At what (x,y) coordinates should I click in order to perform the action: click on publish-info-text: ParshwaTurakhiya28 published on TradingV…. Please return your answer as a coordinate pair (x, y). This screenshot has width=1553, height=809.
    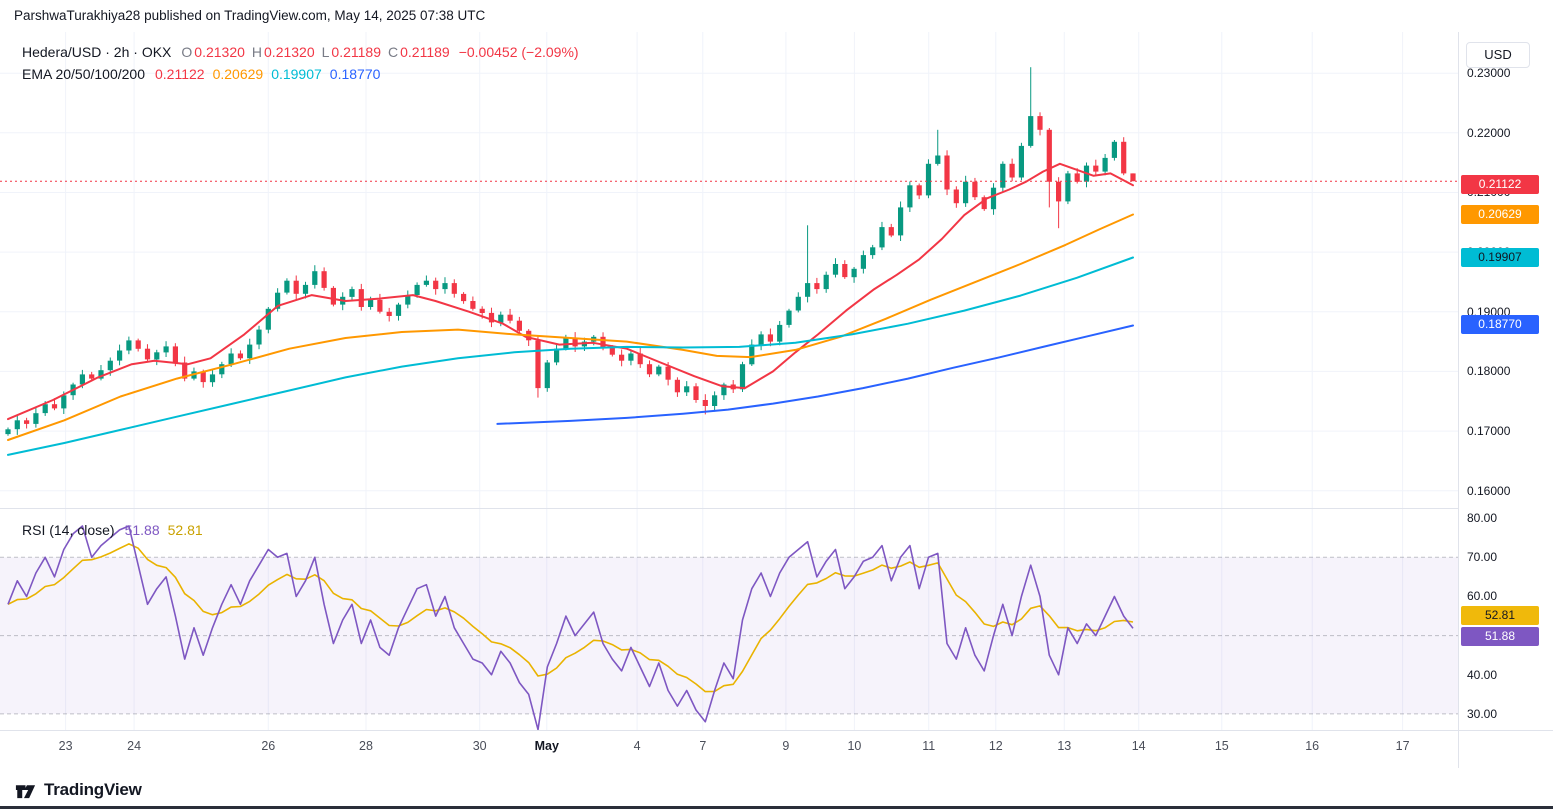
    Looking at the image, I should click on (250, 15).